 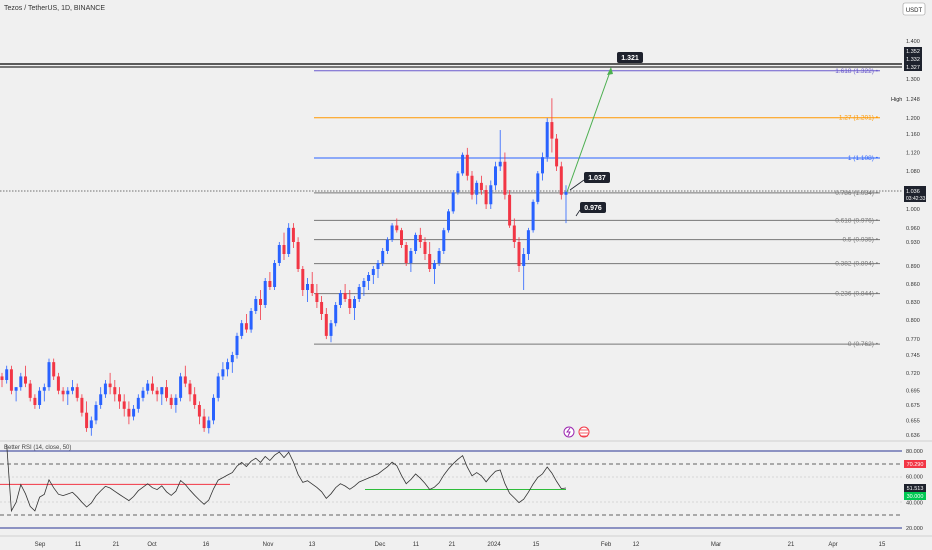 I want to click on projection-arrow, so click(x=589, y=130).